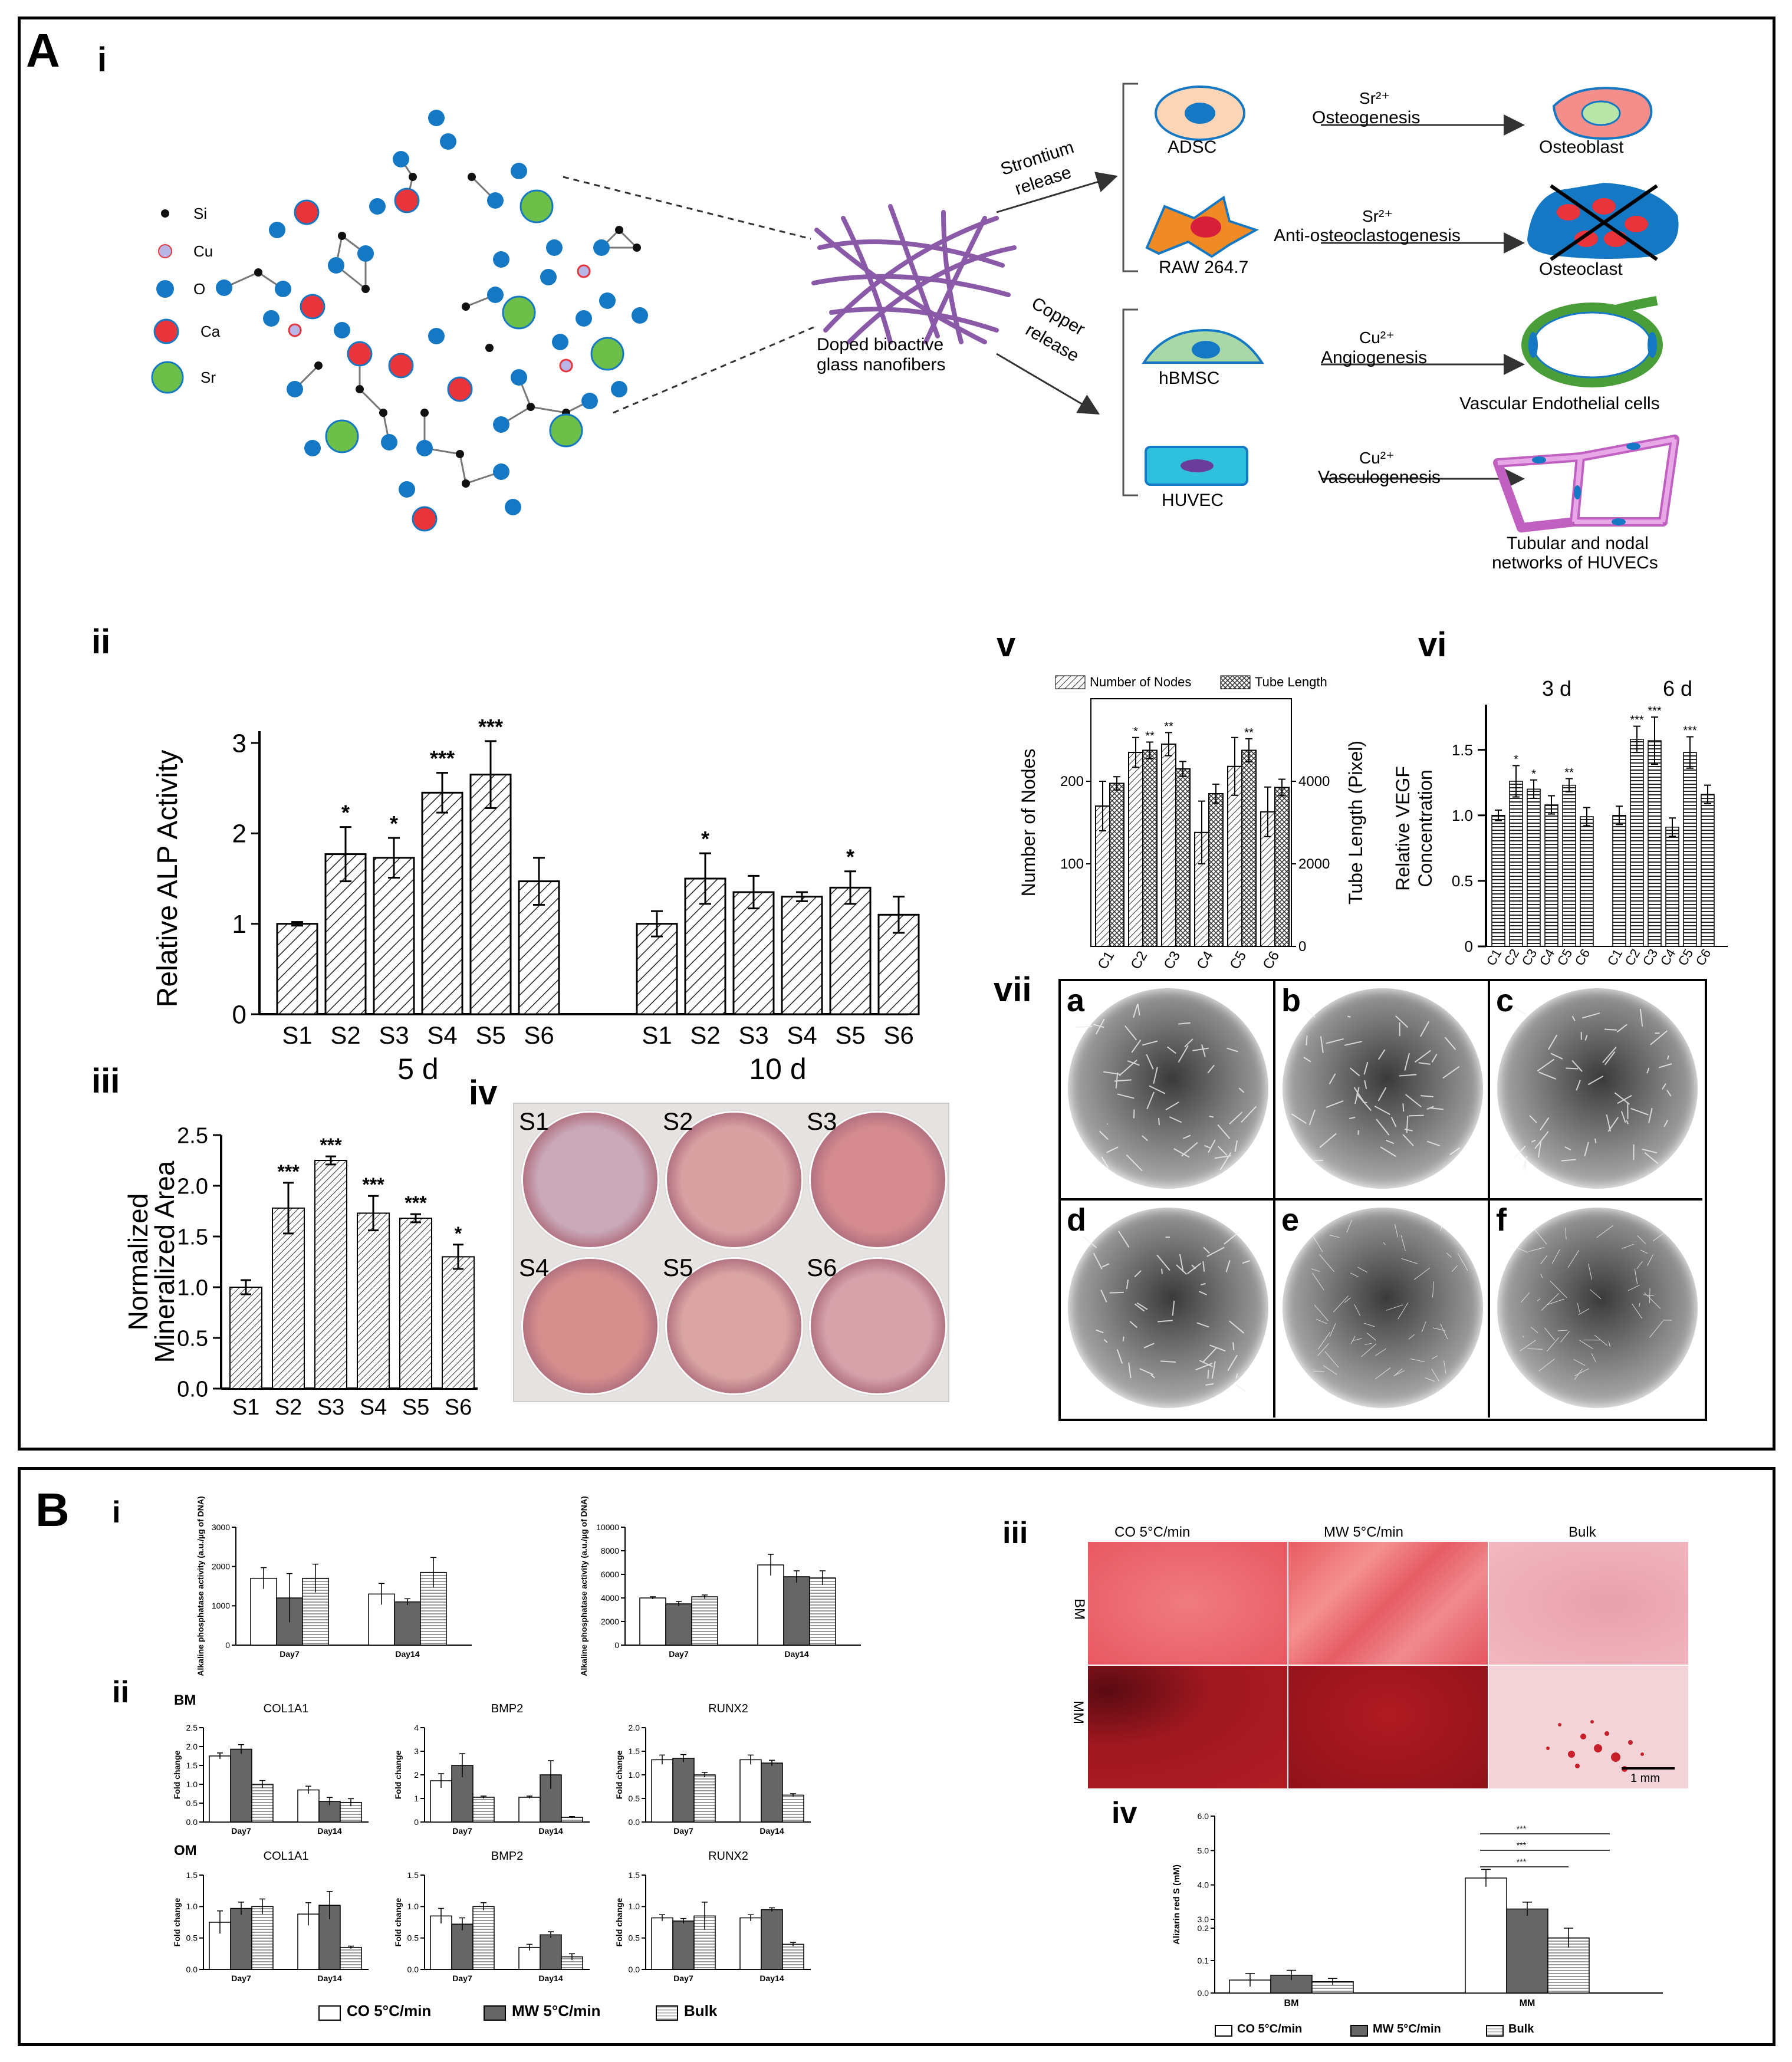 The height and width of the screenshot is (2062, 1792). I want to click on vascular-cells-icon, so click(1592, 342).